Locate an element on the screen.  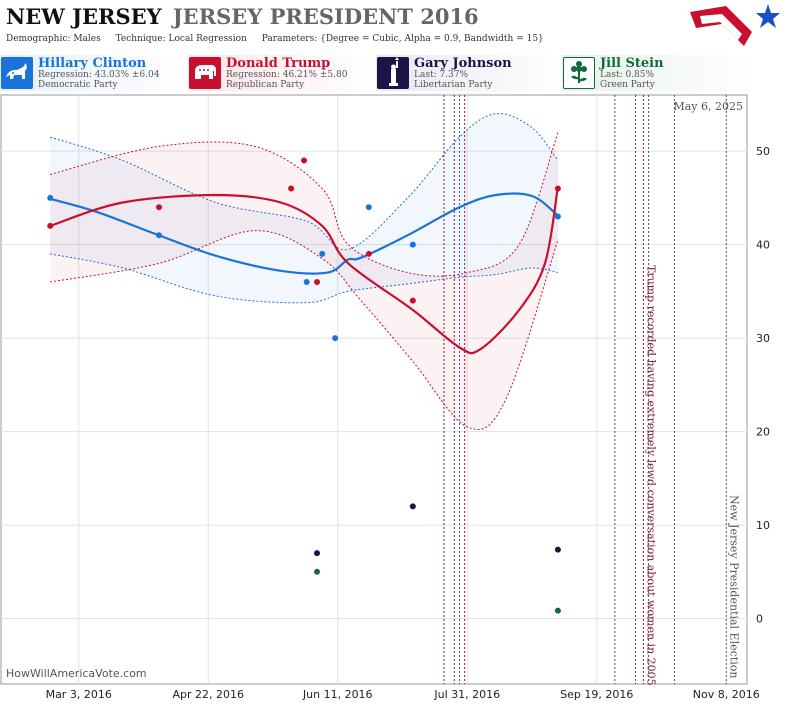
y-tick-label: 50 is located at coordinates (763, 151).